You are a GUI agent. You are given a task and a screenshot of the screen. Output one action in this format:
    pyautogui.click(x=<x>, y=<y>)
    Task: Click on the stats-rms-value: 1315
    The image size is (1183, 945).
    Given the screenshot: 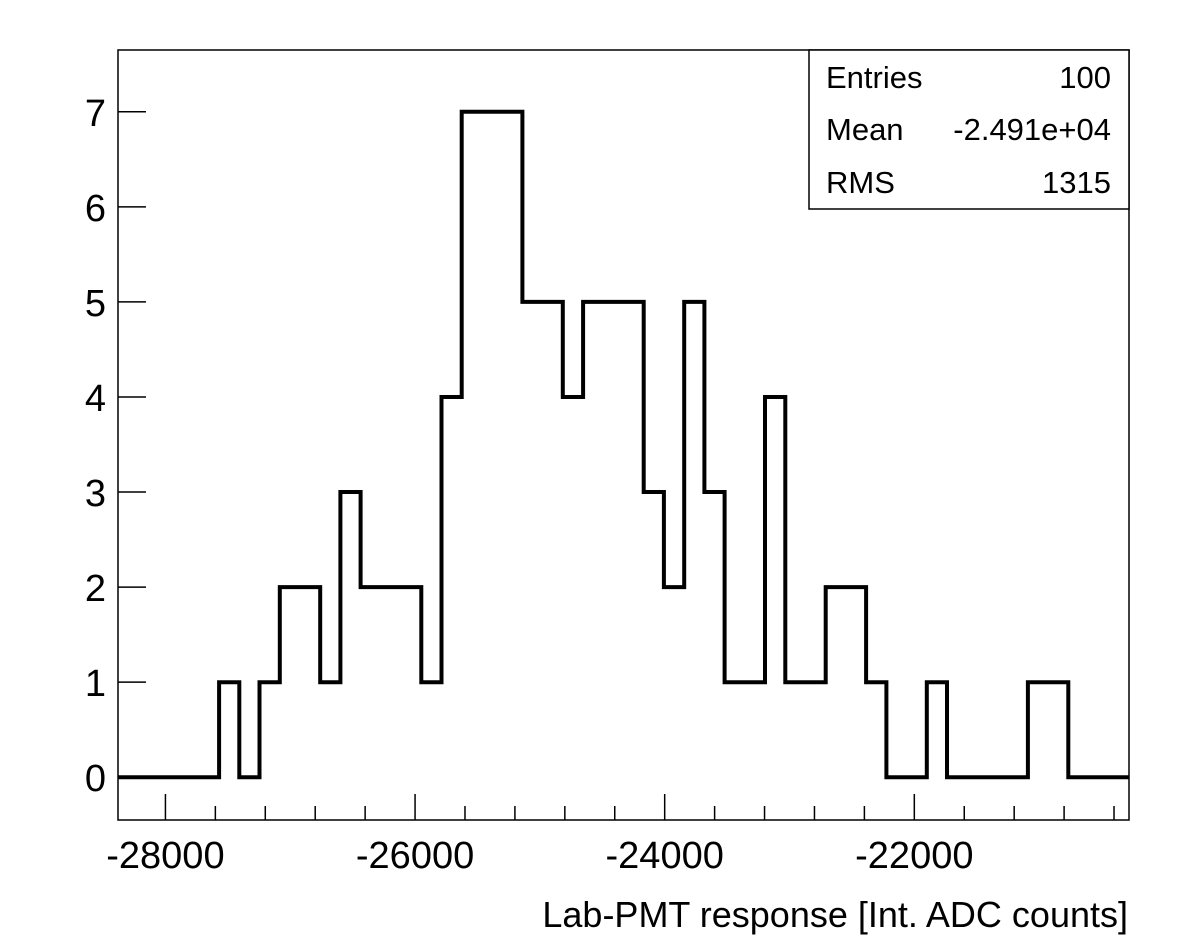 What is the action you would take?
    pyautogui.click(x=1076, y=182)
    